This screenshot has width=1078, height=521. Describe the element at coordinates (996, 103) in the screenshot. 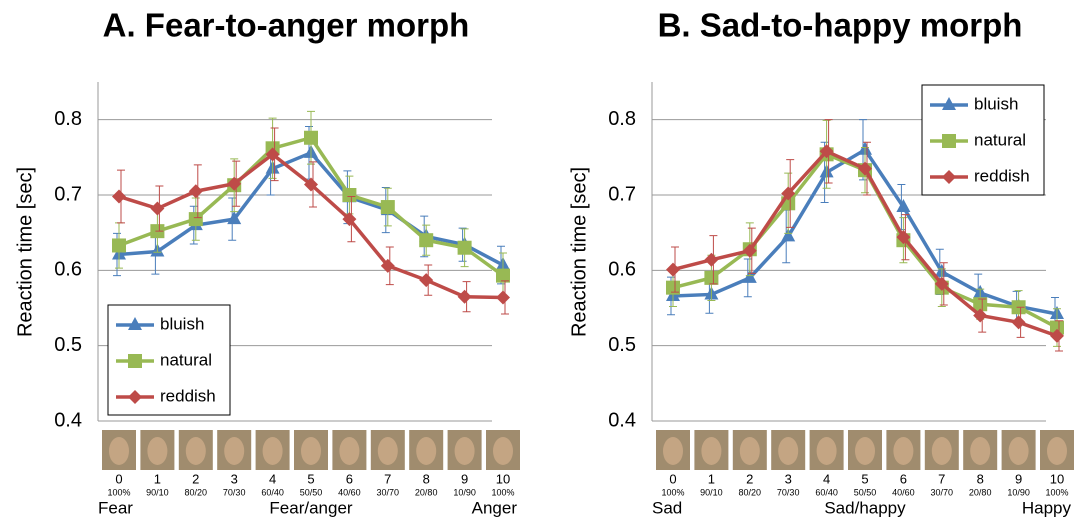

I see `legend-label: bluish` at that location.